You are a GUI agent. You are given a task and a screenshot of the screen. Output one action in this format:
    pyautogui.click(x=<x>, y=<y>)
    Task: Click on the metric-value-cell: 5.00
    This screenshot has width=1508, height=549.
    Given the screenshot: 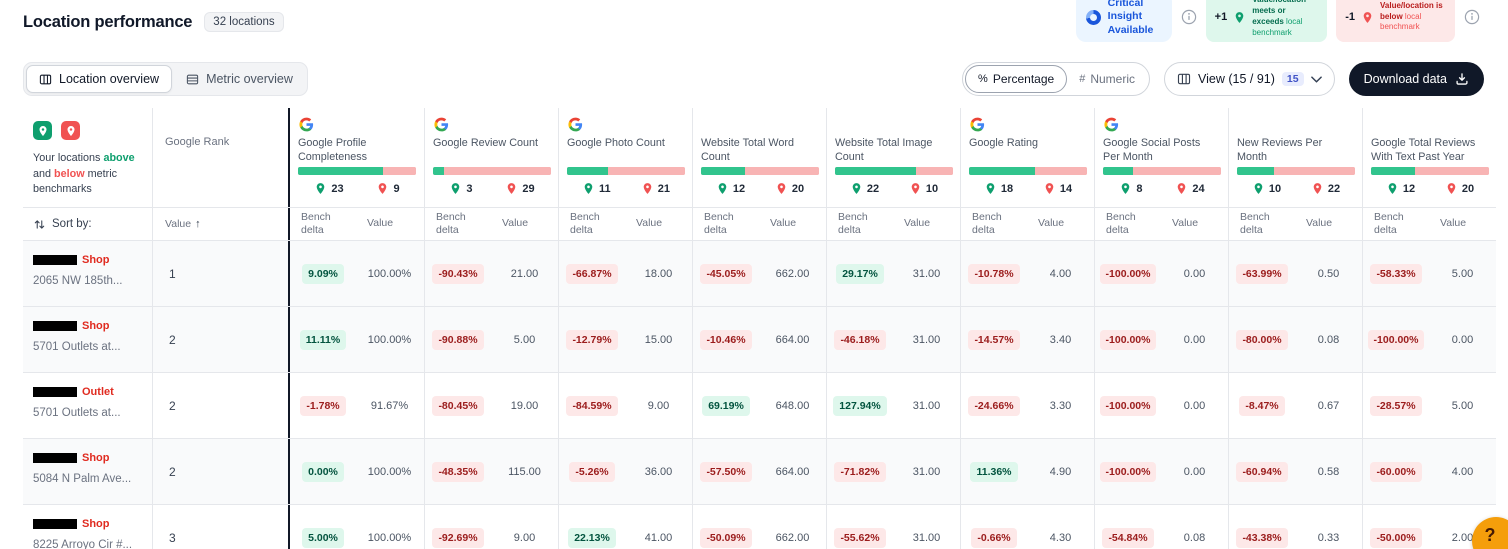 What is the action you would take?
    pyautogui.click(x=524, y=339)
    